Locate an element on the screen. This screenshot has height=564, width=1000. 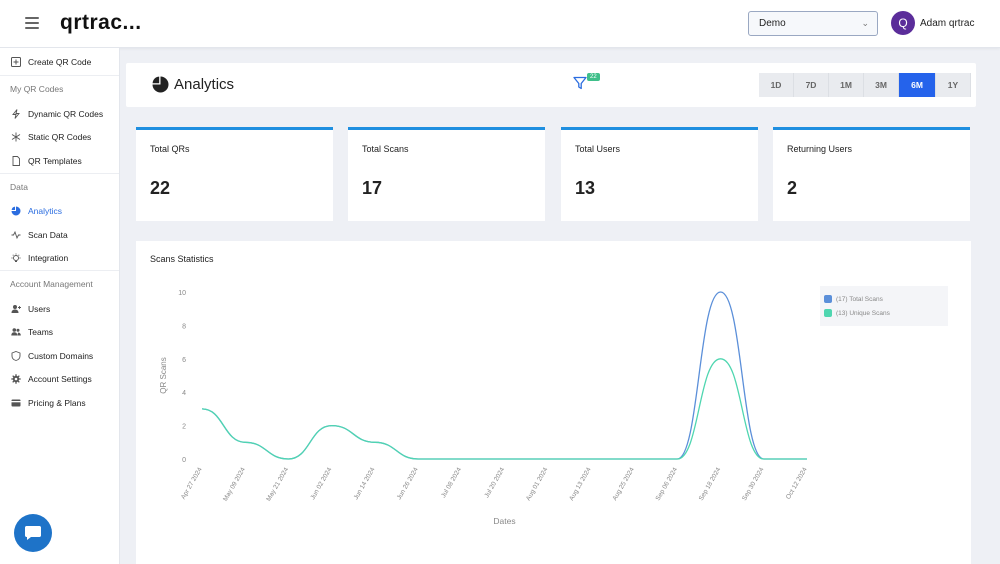
legend-label: (13) Unique Scans is located at coordinates (863, 313).